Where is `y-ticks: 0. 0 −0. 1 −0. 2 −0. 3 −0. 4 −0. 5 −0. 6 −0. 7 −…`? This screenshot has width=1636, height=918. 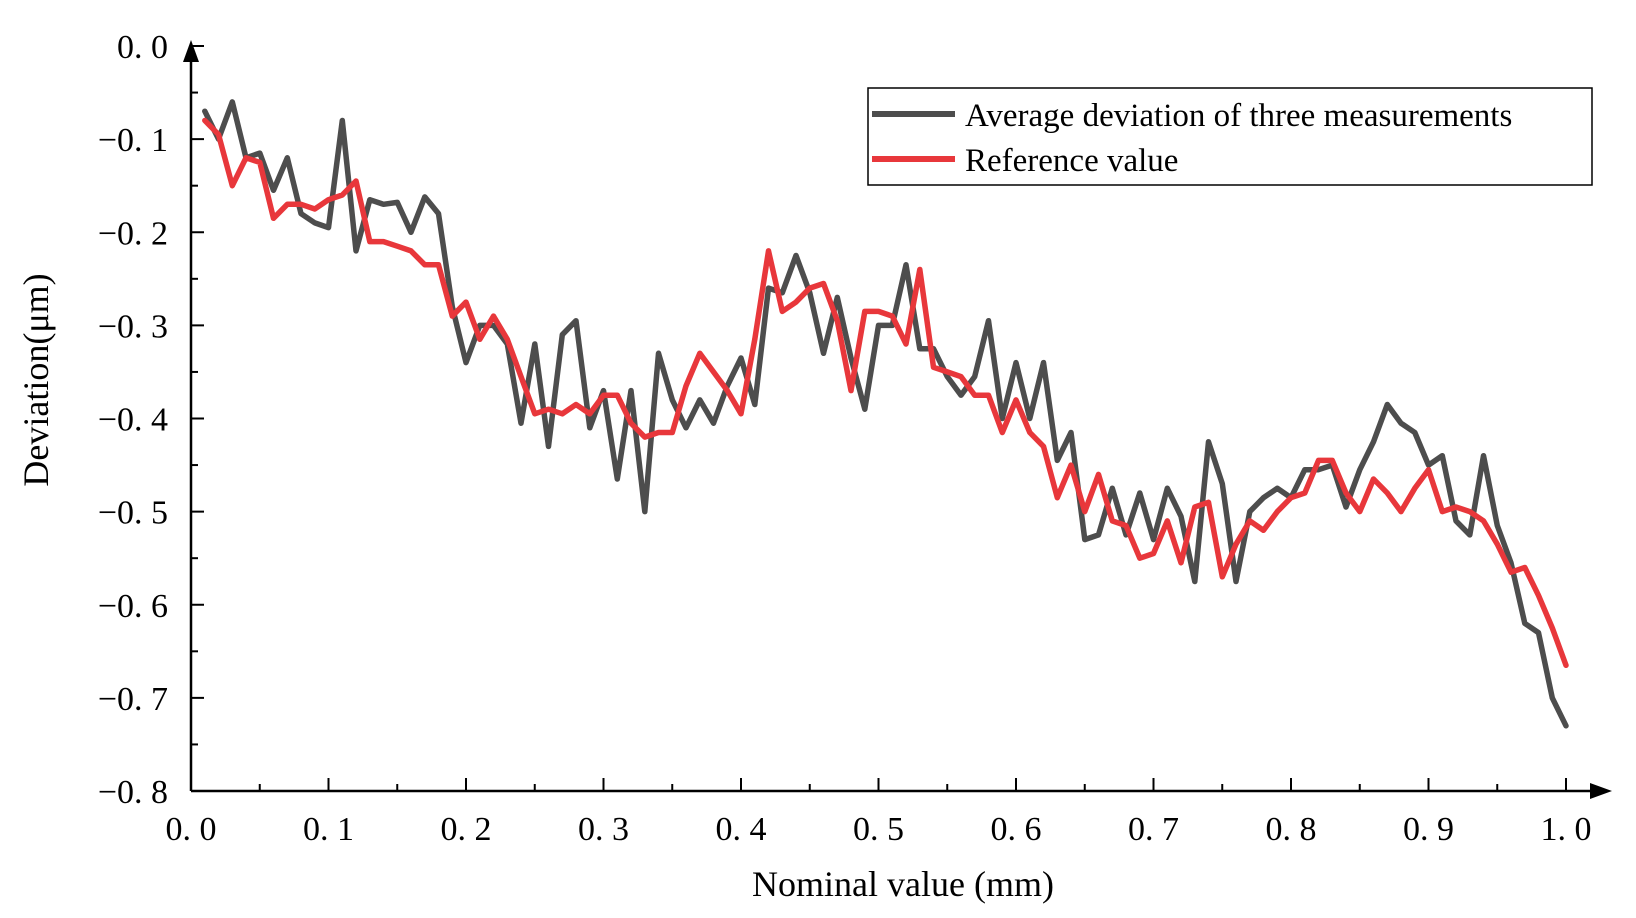 y-ticks: 0. 0 −0. 1 −0. 2 −0. 3 −0. 4 −0. 5 −0. 6 −0. 7 −… is located at coordinates (151, 420).